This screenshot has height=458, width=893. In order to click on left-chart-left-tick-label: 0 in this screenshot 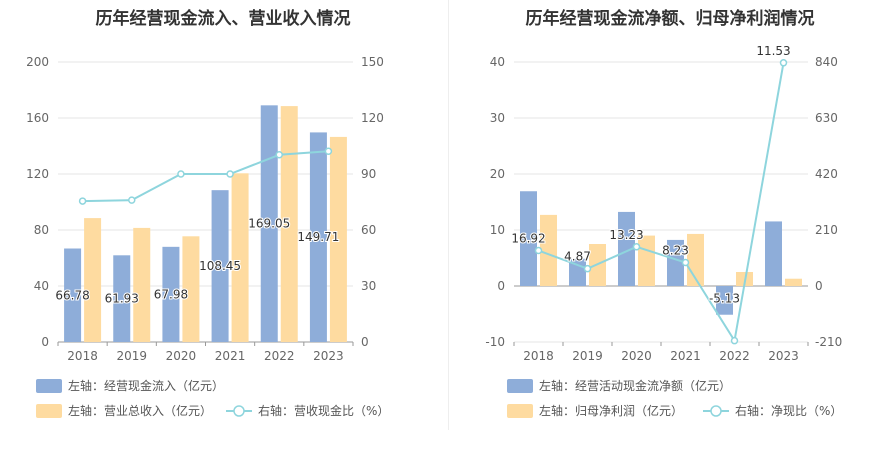, I will do `click(45, 342)`.